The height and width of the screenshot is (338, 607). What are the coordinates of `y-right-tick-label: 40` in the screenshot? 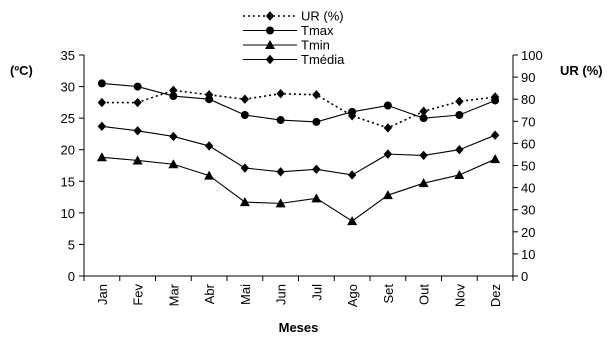 It's located at (528, 188).